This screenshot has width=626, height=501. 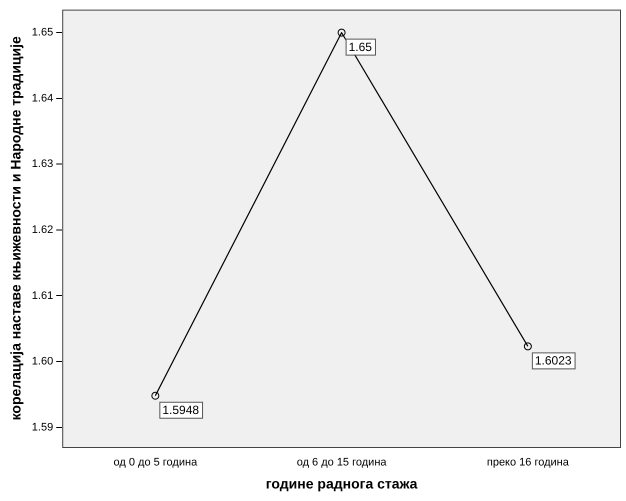 I want to click on y-tick-label: 1.64, so click(x=43, y=98).